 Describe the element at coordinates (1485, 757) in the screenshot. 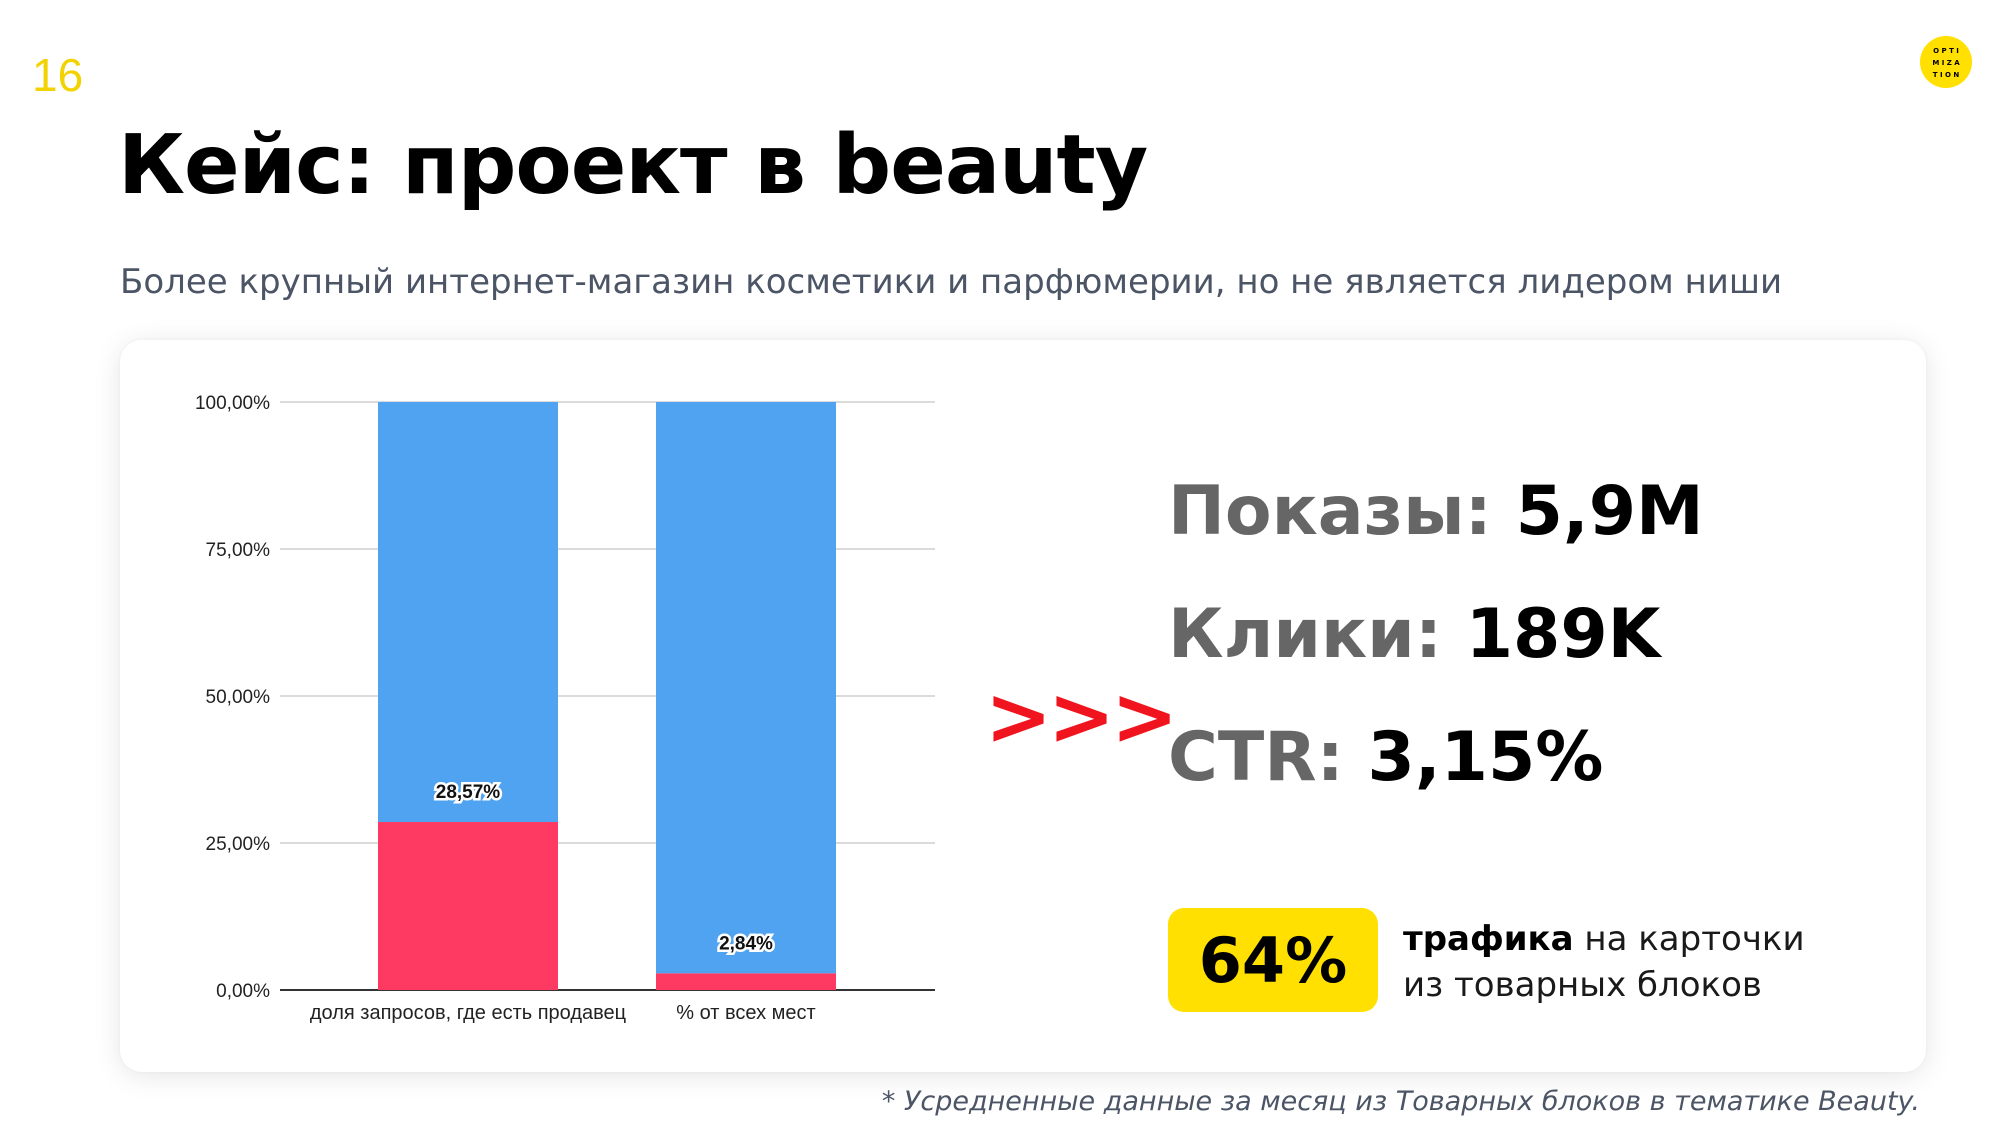

I see `metric-ctr-value: 3,15%` at that location.